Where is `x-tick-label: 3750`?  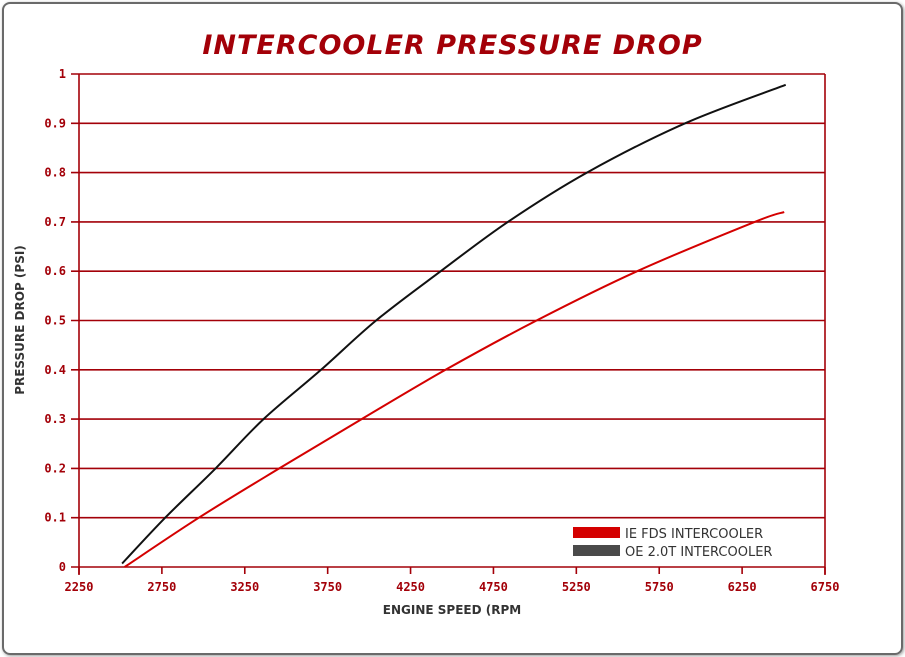
x-tick-label: 3750 is located at coordinates (327, 587).